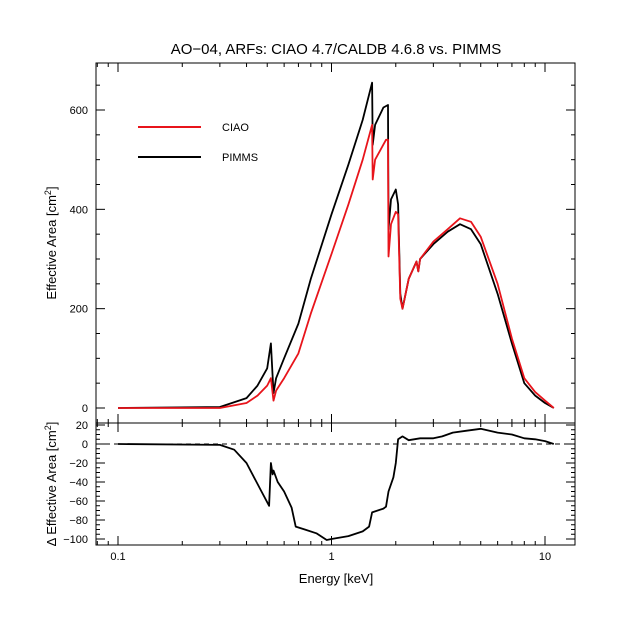 Image resolution: width=640 pixels, height=640 pixels. I want to click on y-tick-label: −40, so click(78, 483).